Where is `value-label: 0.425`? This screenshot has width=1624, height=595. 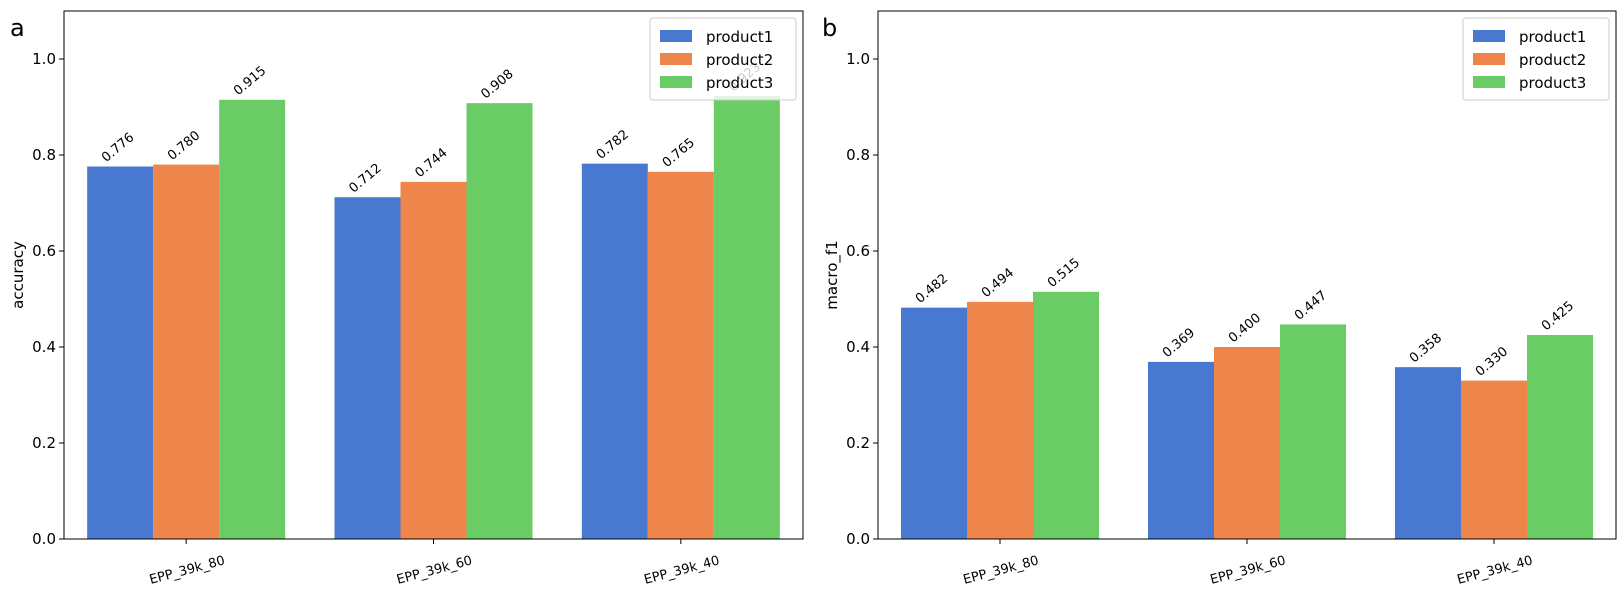
value-label: 0.425 is located at coordinates (1558, 316).